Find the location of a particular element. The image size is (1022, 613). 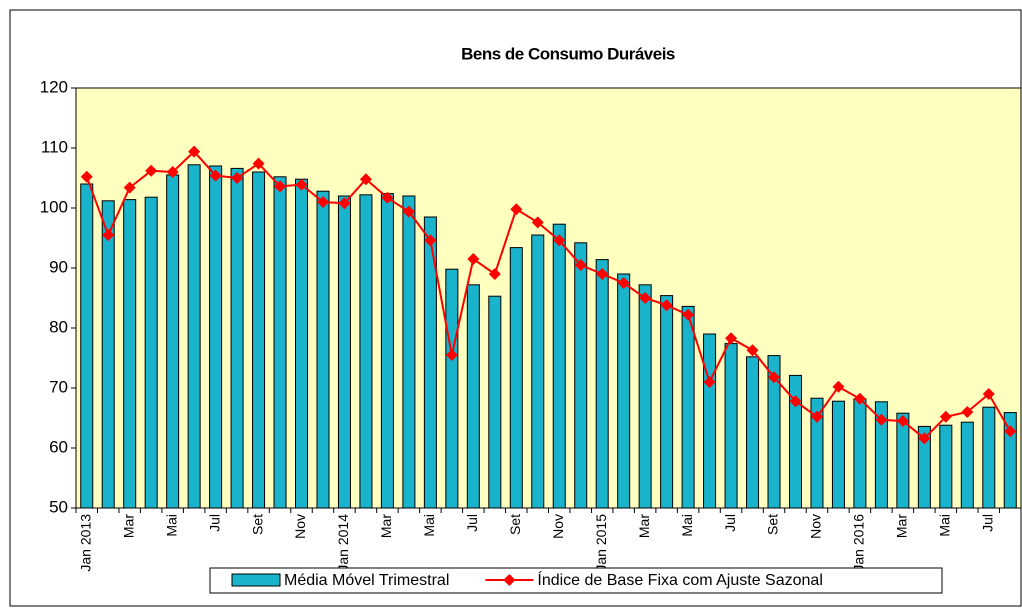

x-tick-label: Jan 2016 is located at coordinates (859, 543).